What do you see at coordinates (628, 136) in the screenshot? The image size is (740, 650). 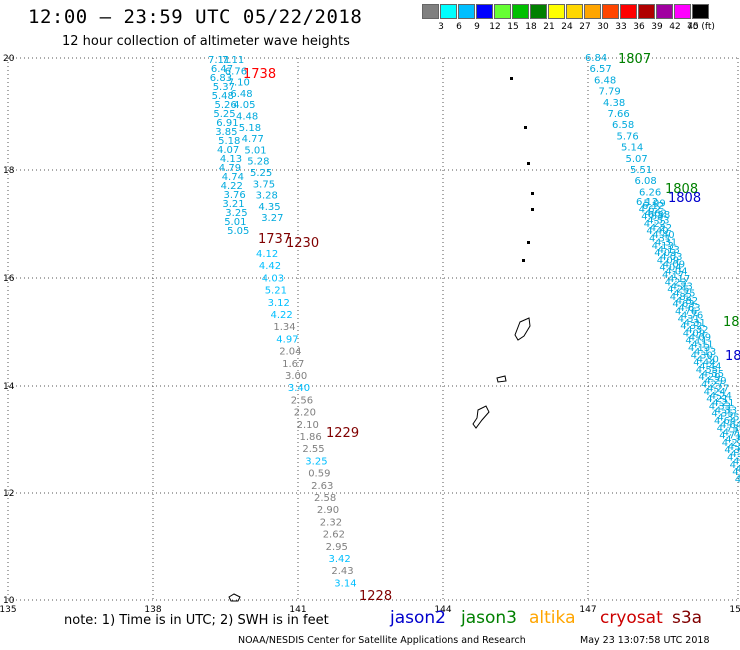 I see `swh-value: 5.76` at bounding box center [628, 136].